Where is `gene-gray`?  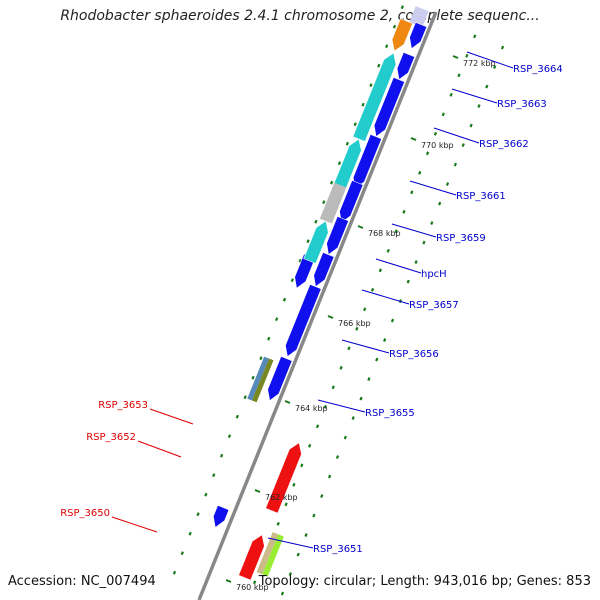 gene-gray is located at coordinates (333, 203).